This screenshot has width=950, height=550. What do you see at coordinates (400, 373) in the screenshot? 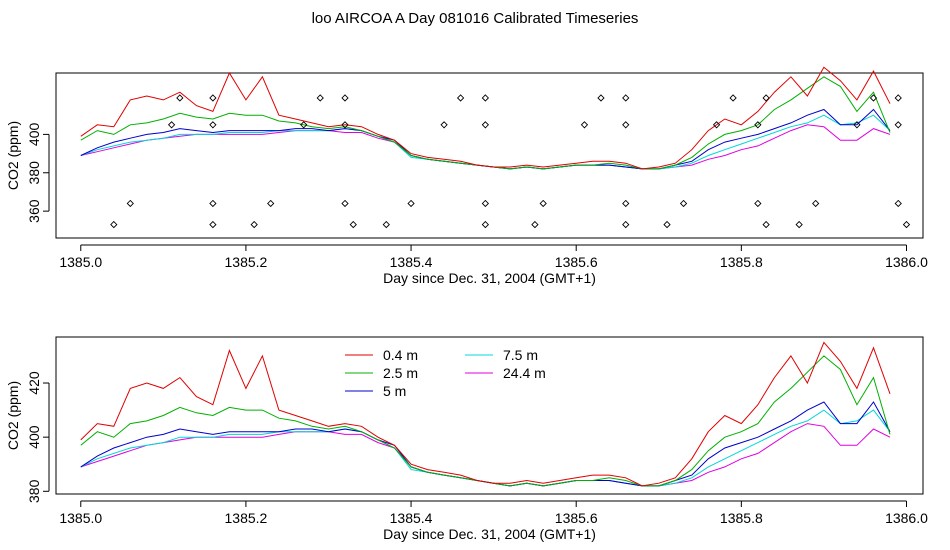
I see `legend-label: 2.5 m` at bounding box center [400, 373].